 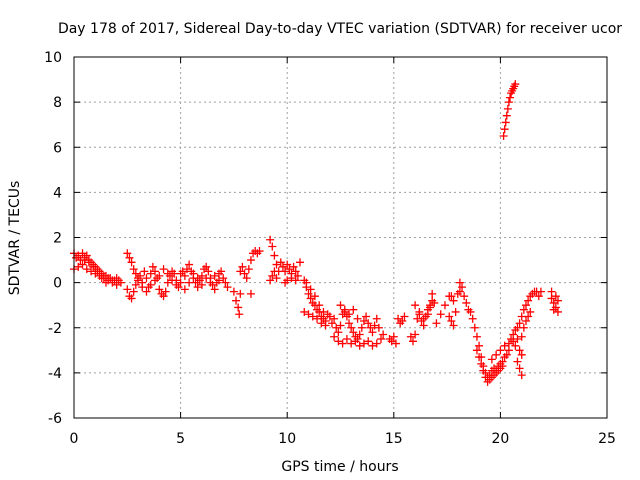 What do you see at coordinates (55, 419) in the screenshot?
I see `y-tick-label: -6` at bounding box center [55, 419].